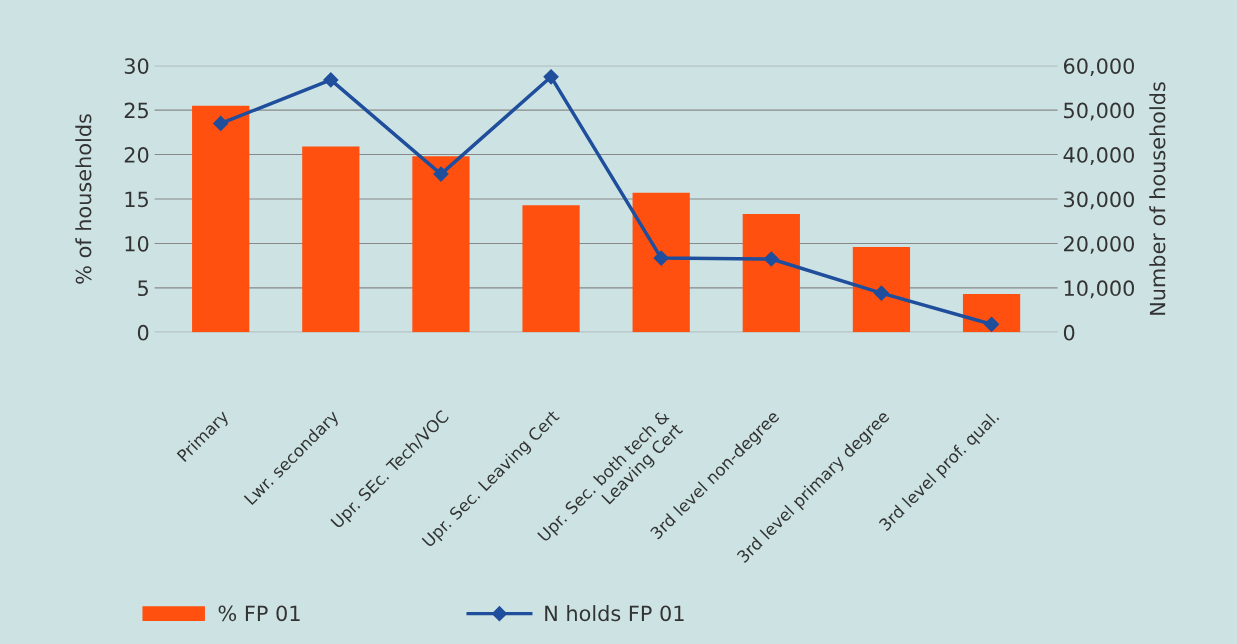 Image resolution: width=1237 pixels, height=644 pixels. Describe the element at coordinates (136, 199) in the screenshot. I see `y-tick-label: 15` at that location.